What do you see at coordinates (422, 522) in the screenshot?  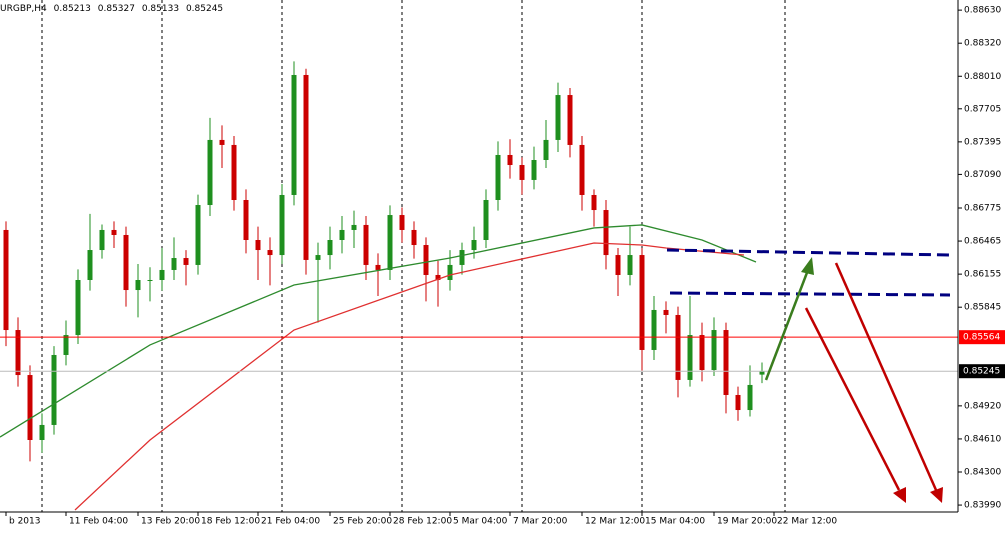 I see `x-tick-label: 28 Feb 12:00` at bounding box center [422, 522].